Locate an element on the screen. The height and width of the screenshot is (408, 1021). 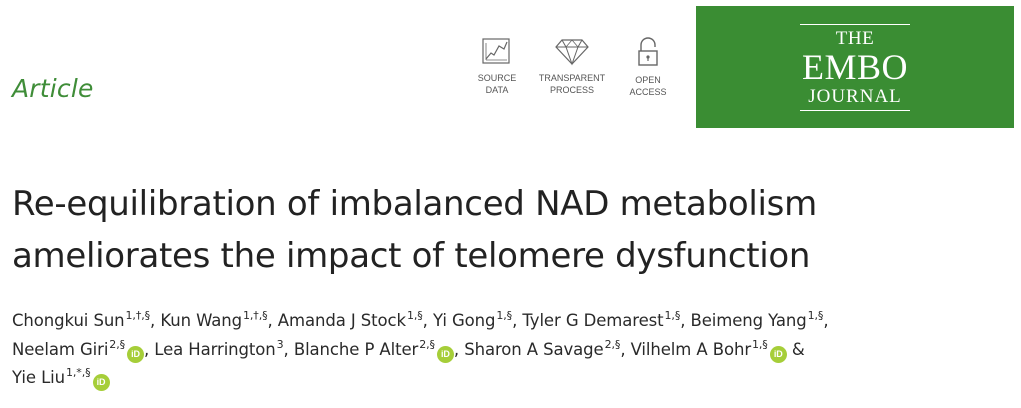
author: Beimeng Yang1,§ is located at coordinates (757, 319).